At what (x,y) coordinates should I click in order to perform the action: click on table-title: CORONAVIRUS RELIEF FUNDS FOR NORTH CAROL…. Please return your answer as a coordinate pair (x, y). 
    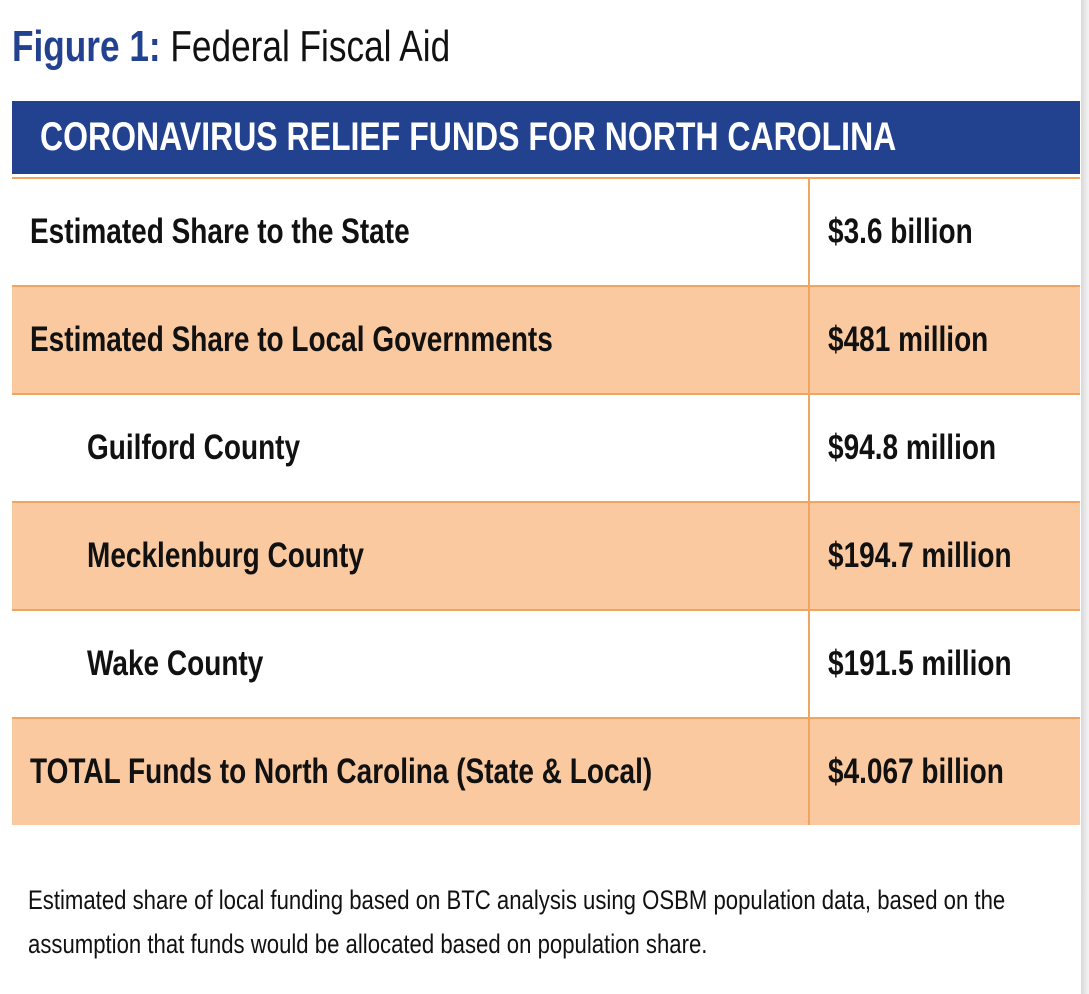
    Looking at the image, I should click on (468, 137).